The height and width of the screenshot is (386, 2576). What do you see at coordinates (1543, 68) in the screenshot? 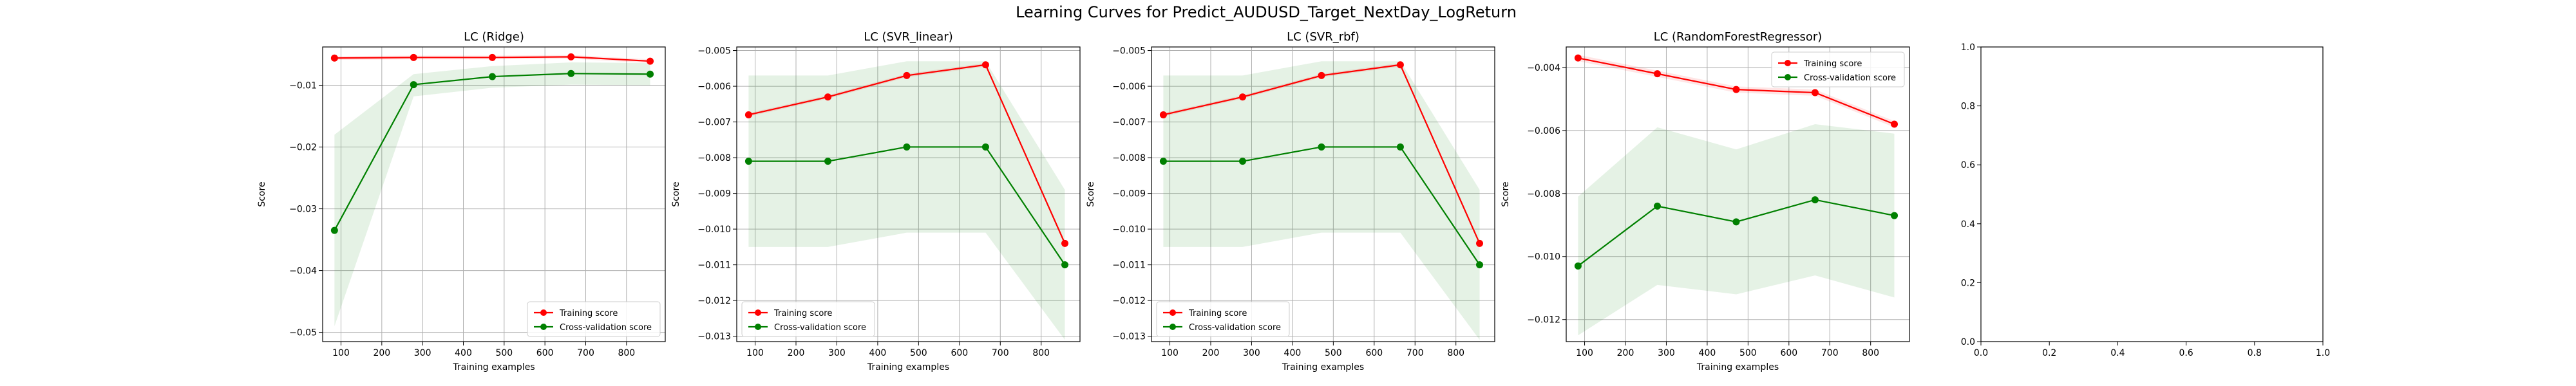
I see `y-tick-label: −0.004` at bounding box center [1543, 68].